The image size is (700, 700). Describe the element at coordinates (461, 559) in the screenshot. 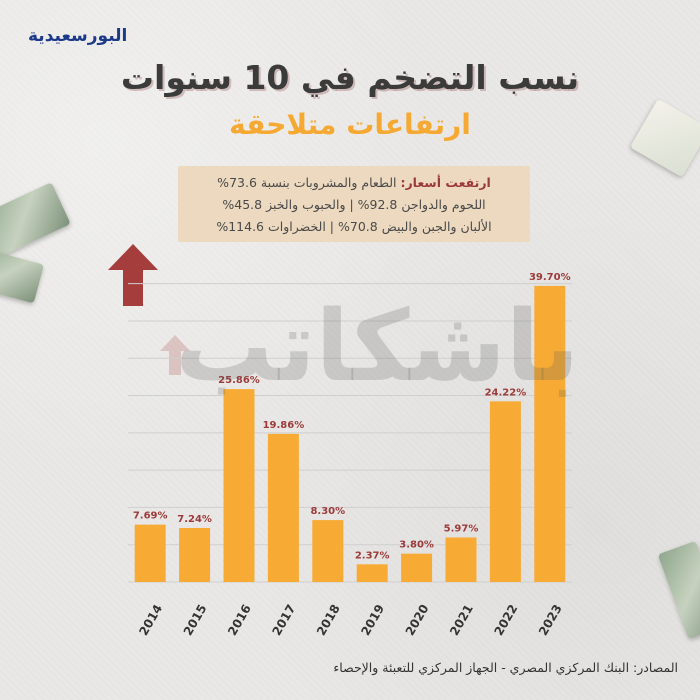

I see `bar-2021` at that location.